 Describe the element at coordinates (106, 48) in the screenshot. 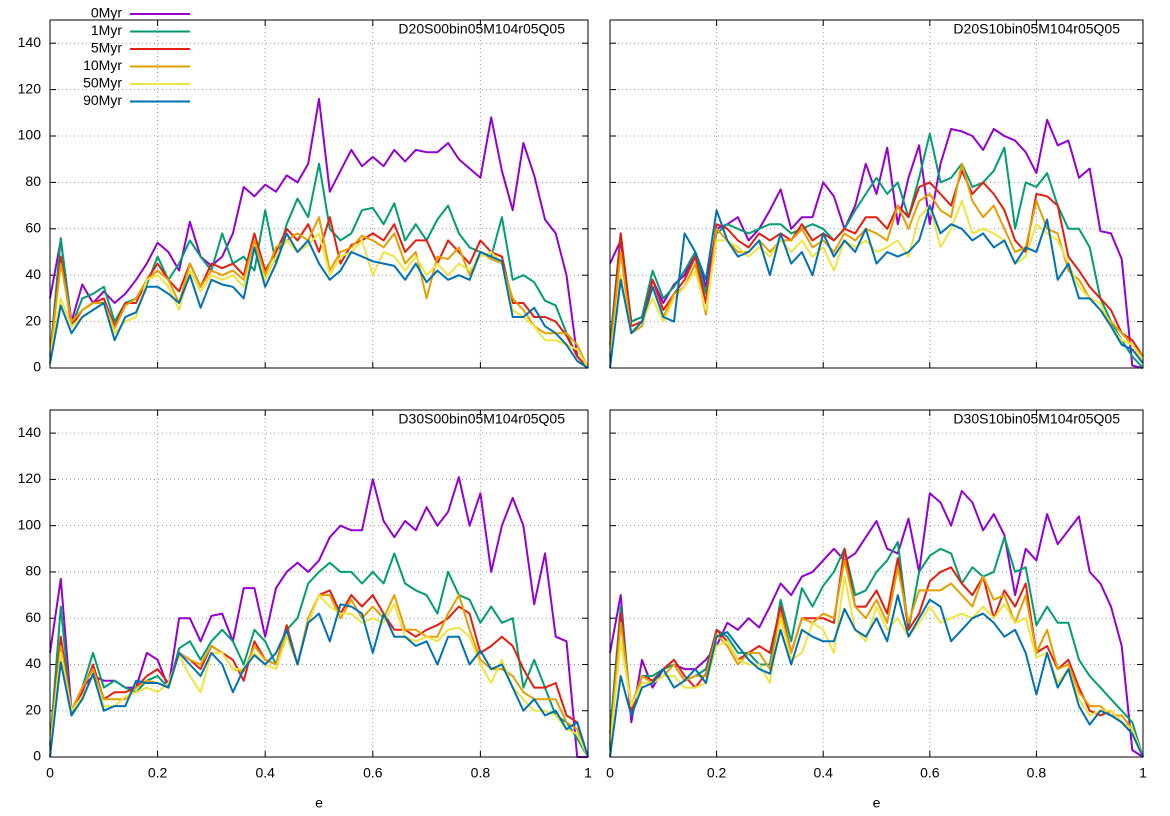

I see `legend-label: 5Myr` at that location.